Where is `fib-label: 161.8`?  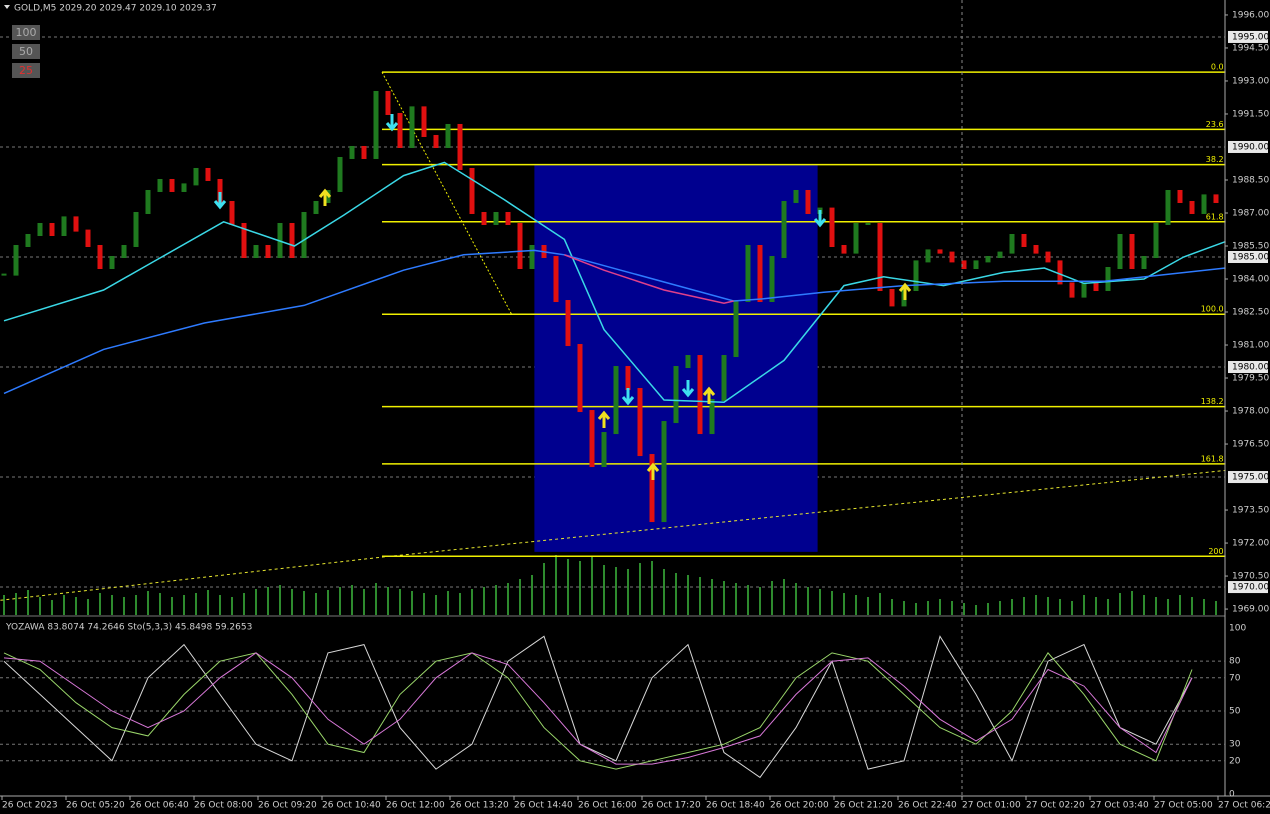
fib-label: 161.8 is located at coordinates (1212, 458).